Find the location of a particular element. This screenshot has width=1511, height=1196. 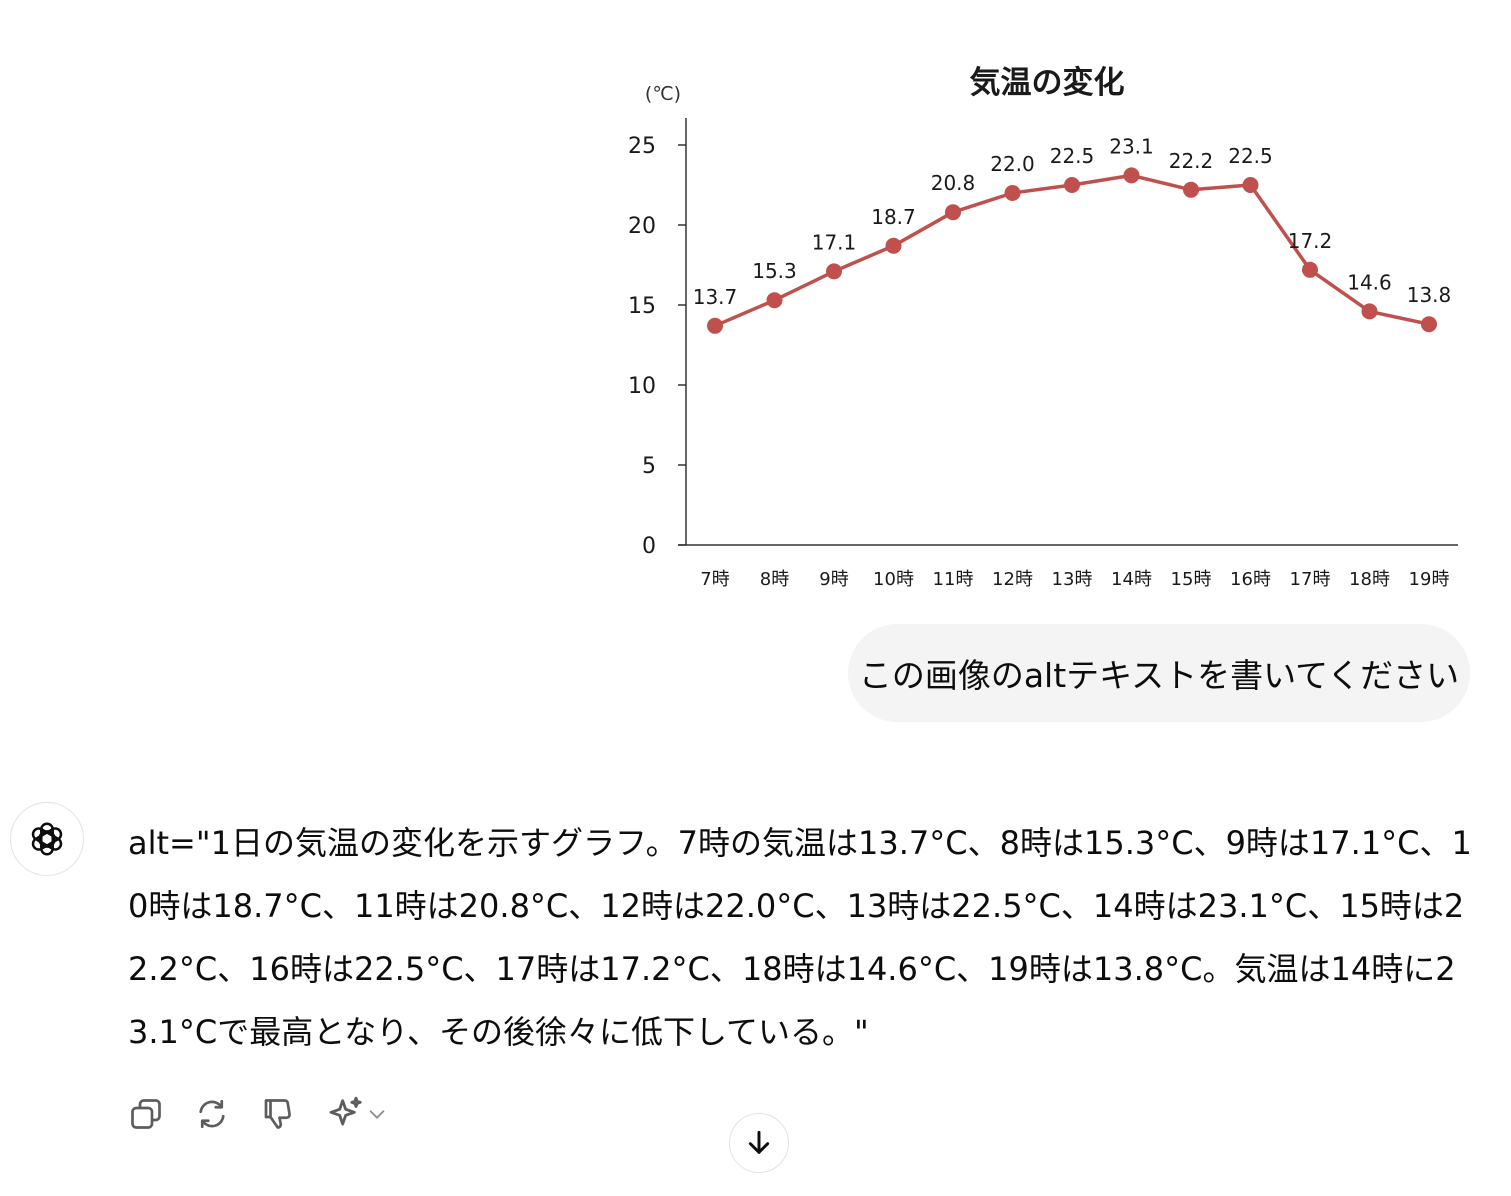

thumbs-down-icon is located at coordinates (277, 1114).